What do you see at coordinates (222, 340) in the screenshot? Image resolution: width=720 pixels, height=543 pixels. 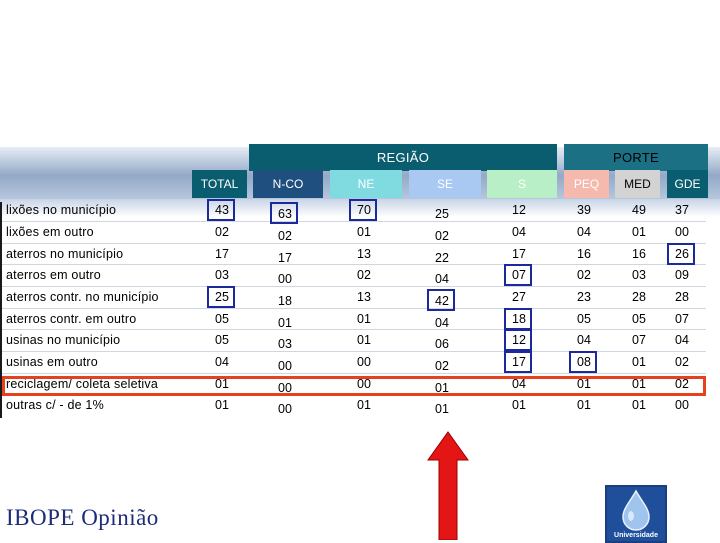 I see `table-cell: 05` at bounding box center [222, 340].